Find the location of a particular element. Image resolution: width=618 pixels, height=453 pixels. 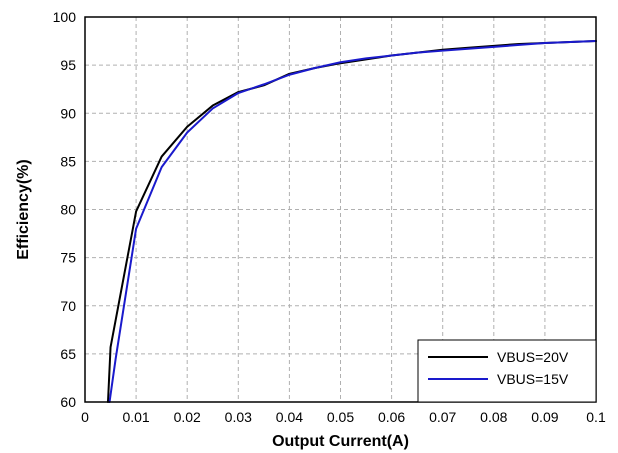

legend-box is located at coordinates (507, 371).